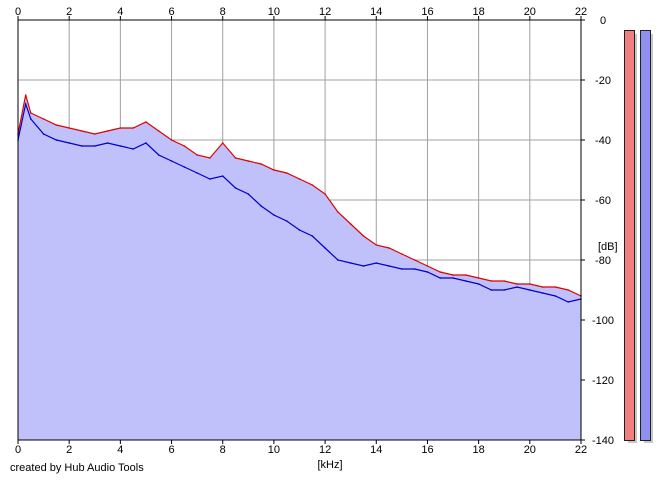 Image resolution: width=664 pixels, height=481 pixels. Describe the element at coordinates (376, 12) in the screenshot. I see `x-tick-label-top: 14` at that location.